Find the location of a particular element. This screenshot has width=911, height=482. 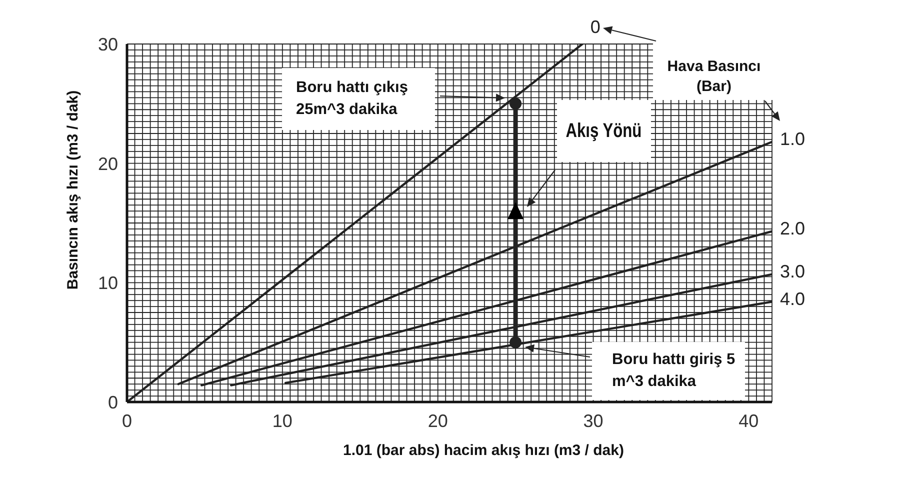

annotation: Boru hattı giriş 5 m^3 dakika is located at coordinates (674, 371).